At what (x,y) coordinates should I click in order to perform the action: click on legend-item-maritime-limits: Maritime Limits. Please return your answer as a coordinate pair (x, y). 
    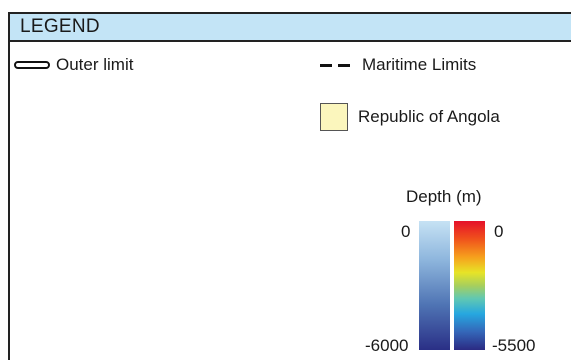
    Looking at the image, I should click on (398, 65).